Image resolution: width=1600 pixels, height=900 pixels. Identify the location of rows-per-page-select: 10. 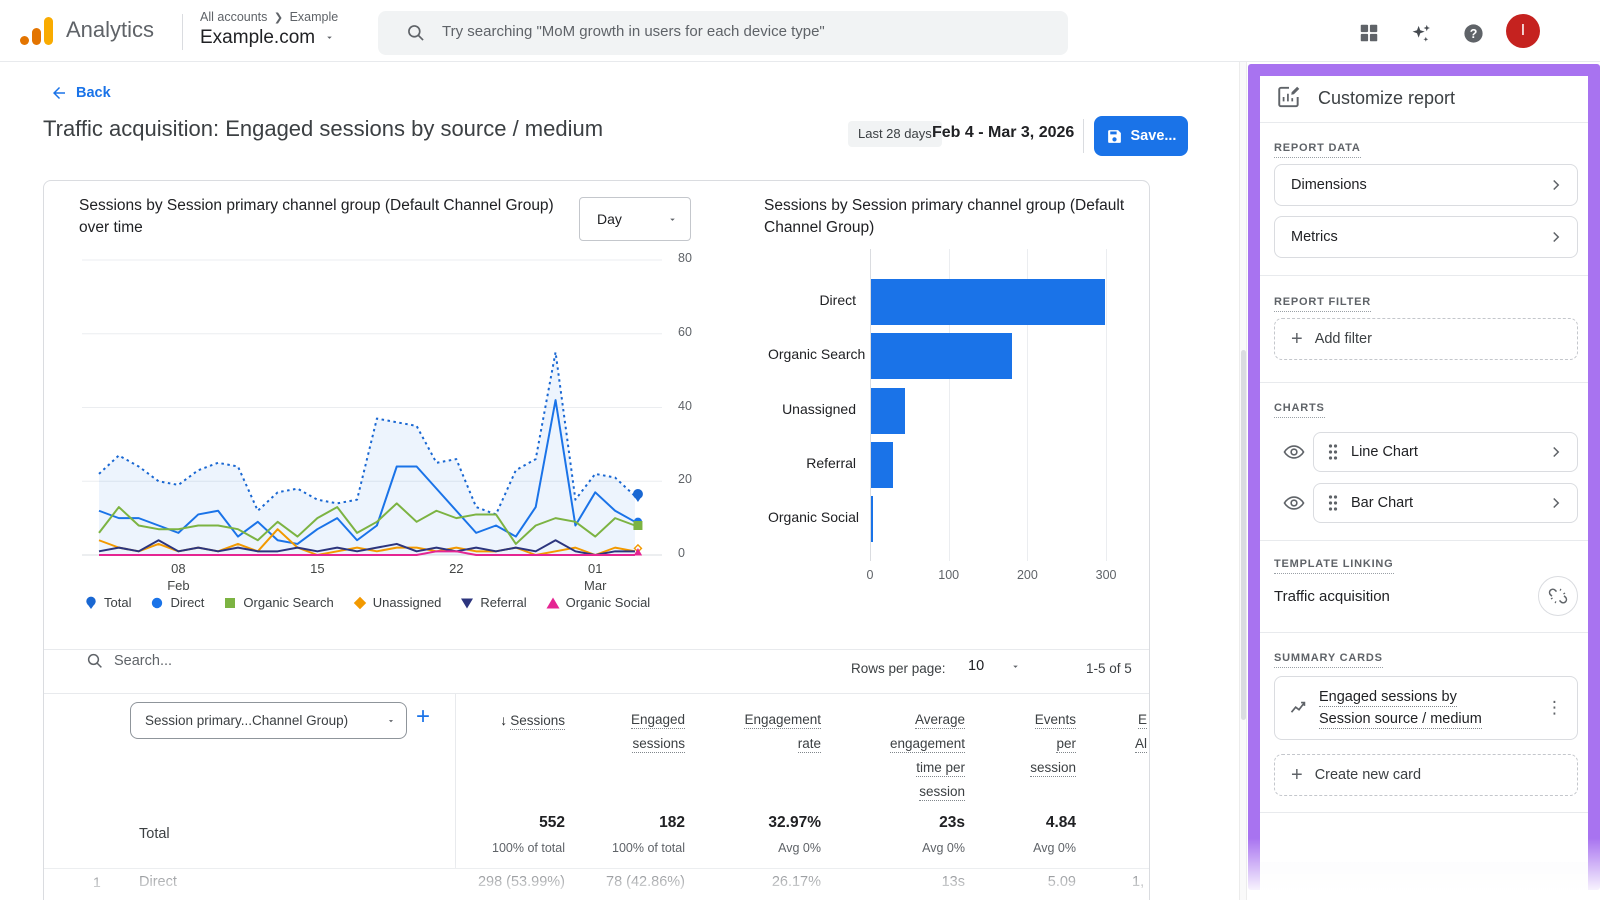
(994, 666).